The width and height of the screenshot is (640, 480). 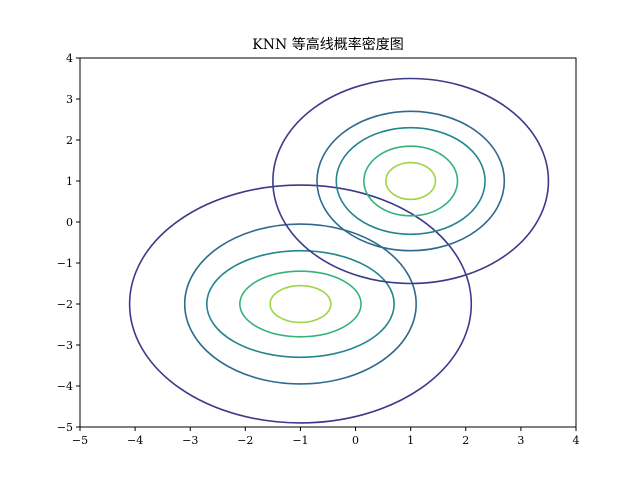 What do you see at coordinates (68, 243) in the screenshot?
I see `y-axis: −5 −4 −3 −2 −1 0 1 2 3 4` at bounding box center [68, 243].